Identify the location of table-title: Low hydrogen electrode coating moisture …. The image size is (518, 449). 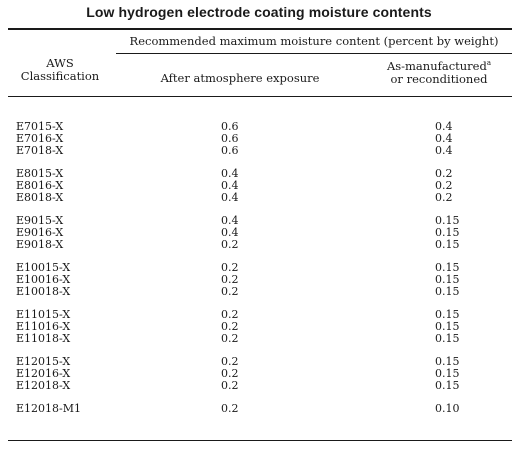
(259, 12).